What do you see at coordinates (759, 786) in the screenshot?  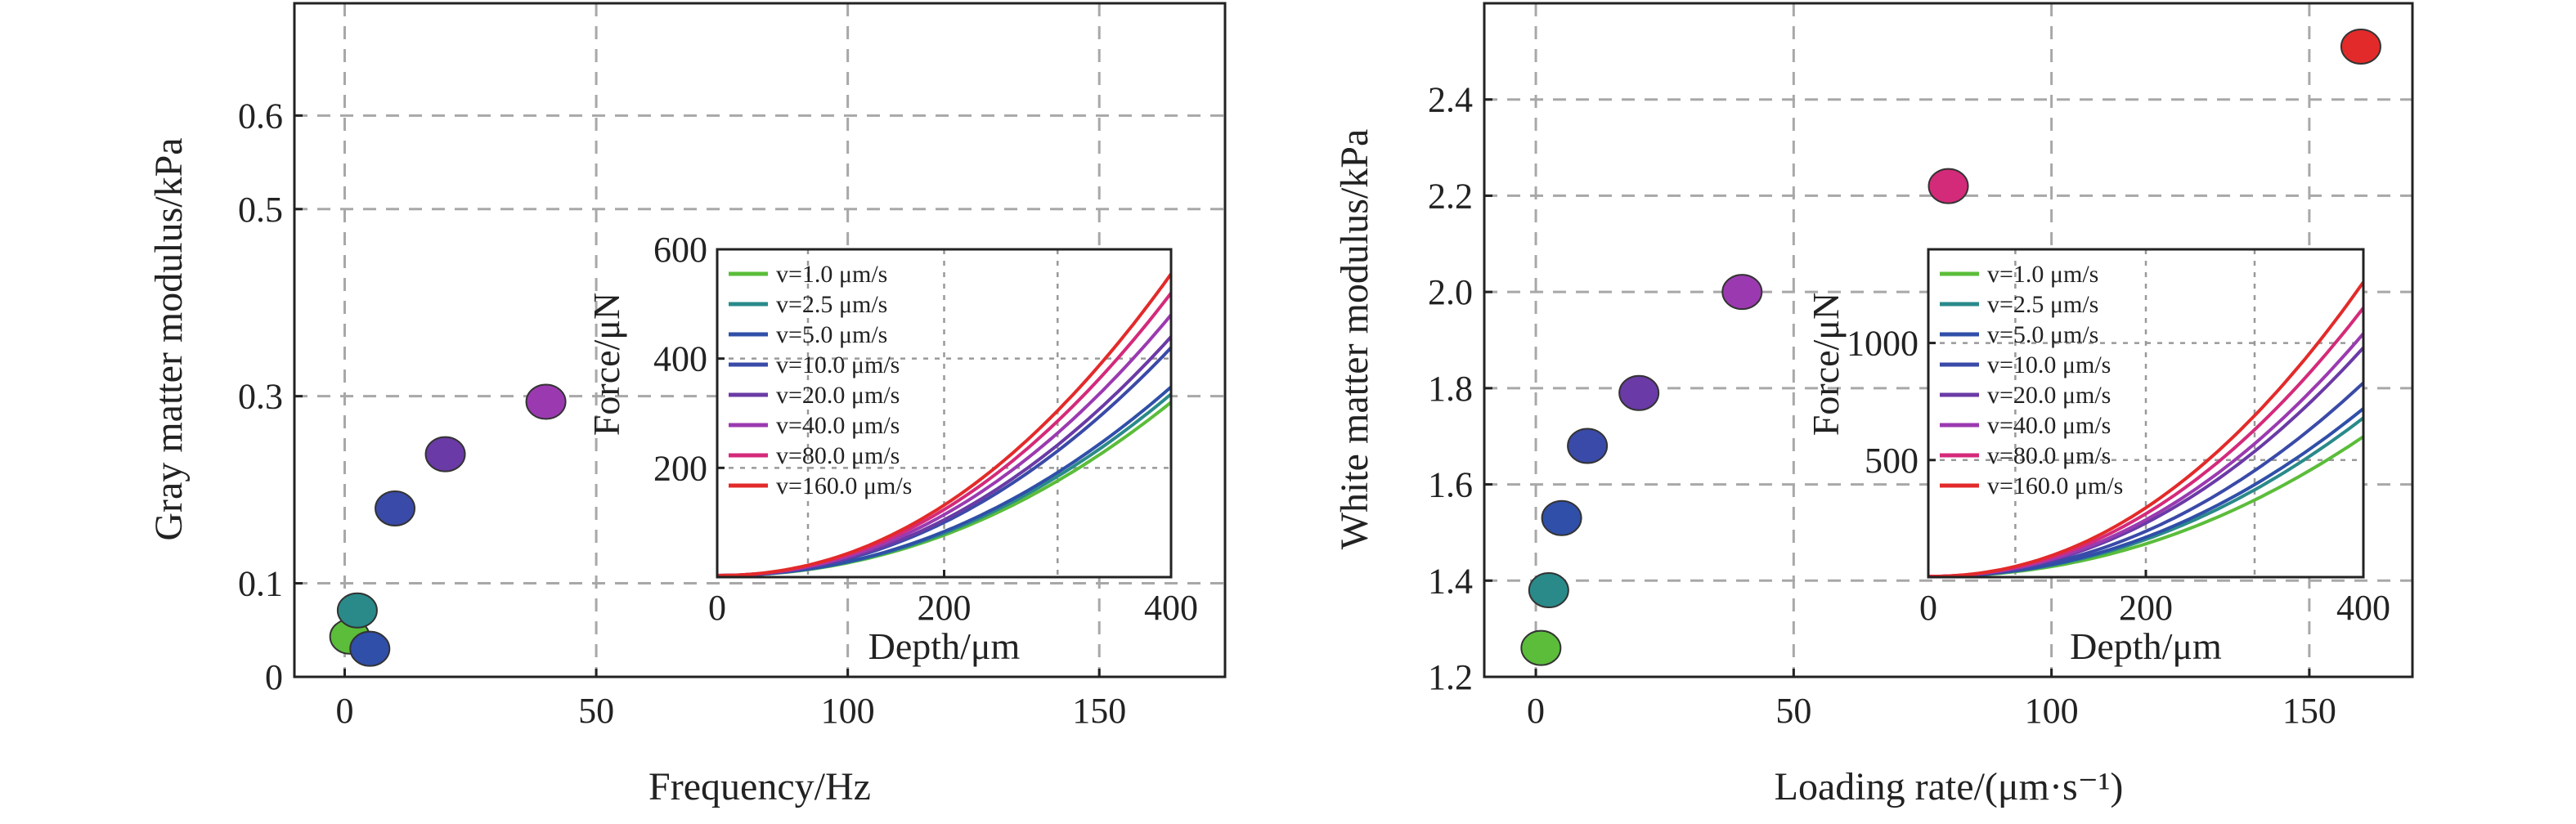 I see `x-axis-label: Frequency/Hz` at bounding box center [759, 786].